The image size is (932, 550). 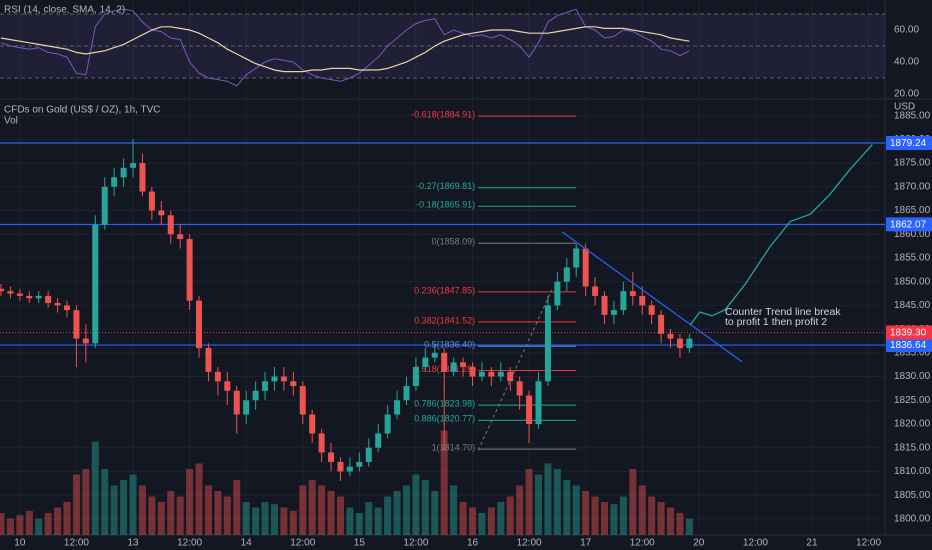 I want to click on x-tick-label: 20, so click(x=699, y=543).